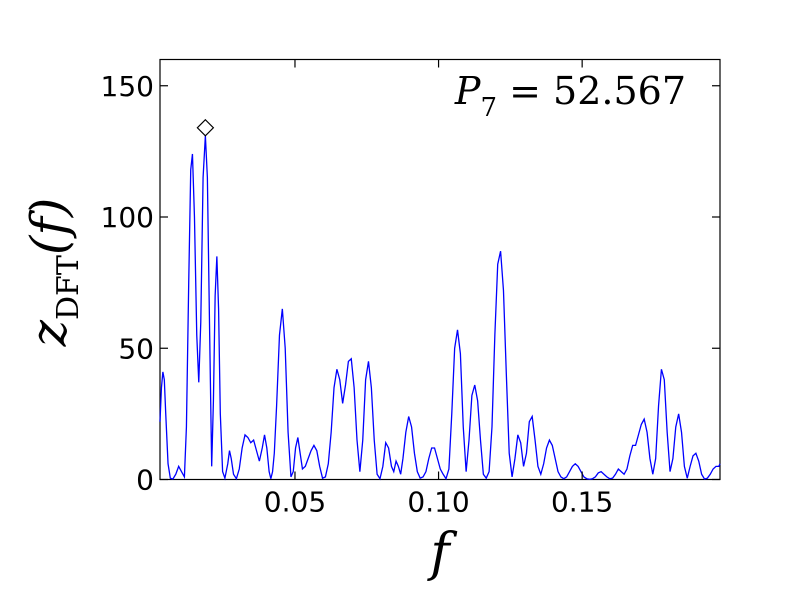  Describe the element at coordinates (127, 217) in the screenshot. I see `y-tick-label: 100` at that location.